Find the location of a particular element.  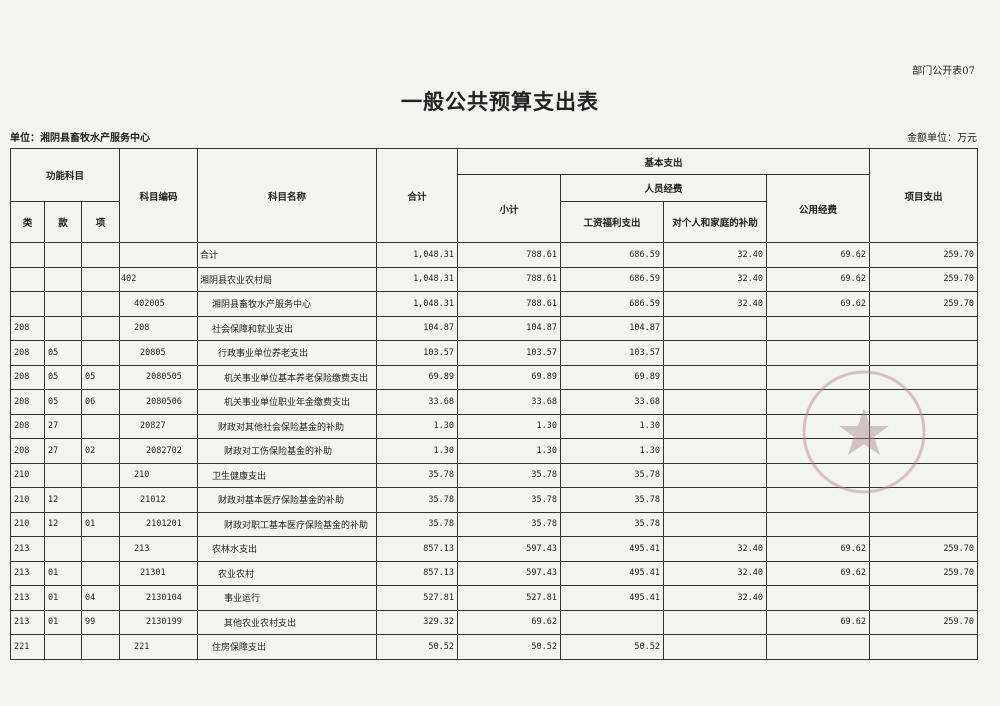

subtotal-cell: 1.30 is located at coordinates (509, 451).